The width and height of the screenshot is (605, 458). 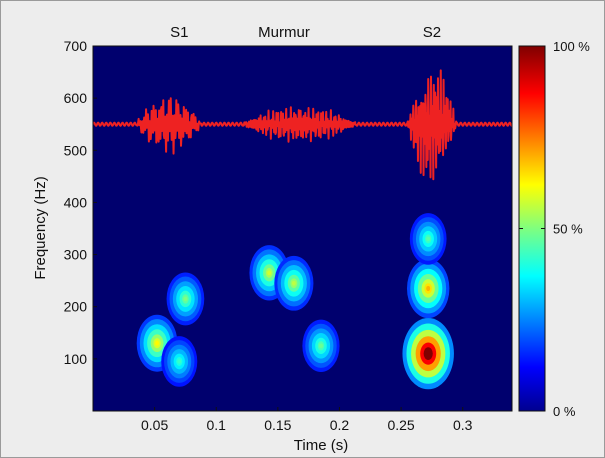 What do you see at coordinates (76, 202) in the screenshot?
I see `y-tick-label: 400` at bounding box center [76, 202].